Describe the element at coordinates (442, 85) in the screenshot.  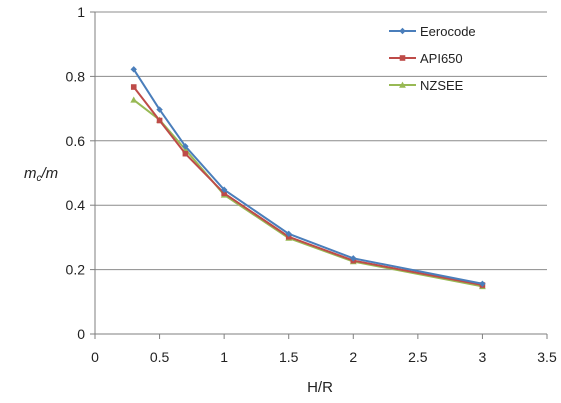
I see `legend-label-nzsee: NZSEE` at that location.